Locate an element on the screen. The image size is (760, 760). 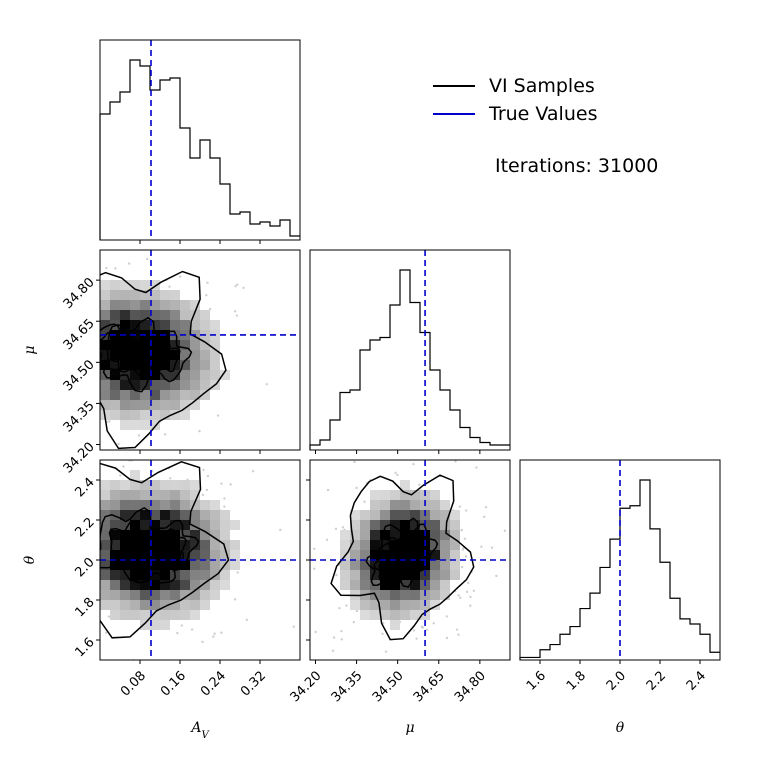
axis-label-mu: μ is located at coordinates (409, 728).